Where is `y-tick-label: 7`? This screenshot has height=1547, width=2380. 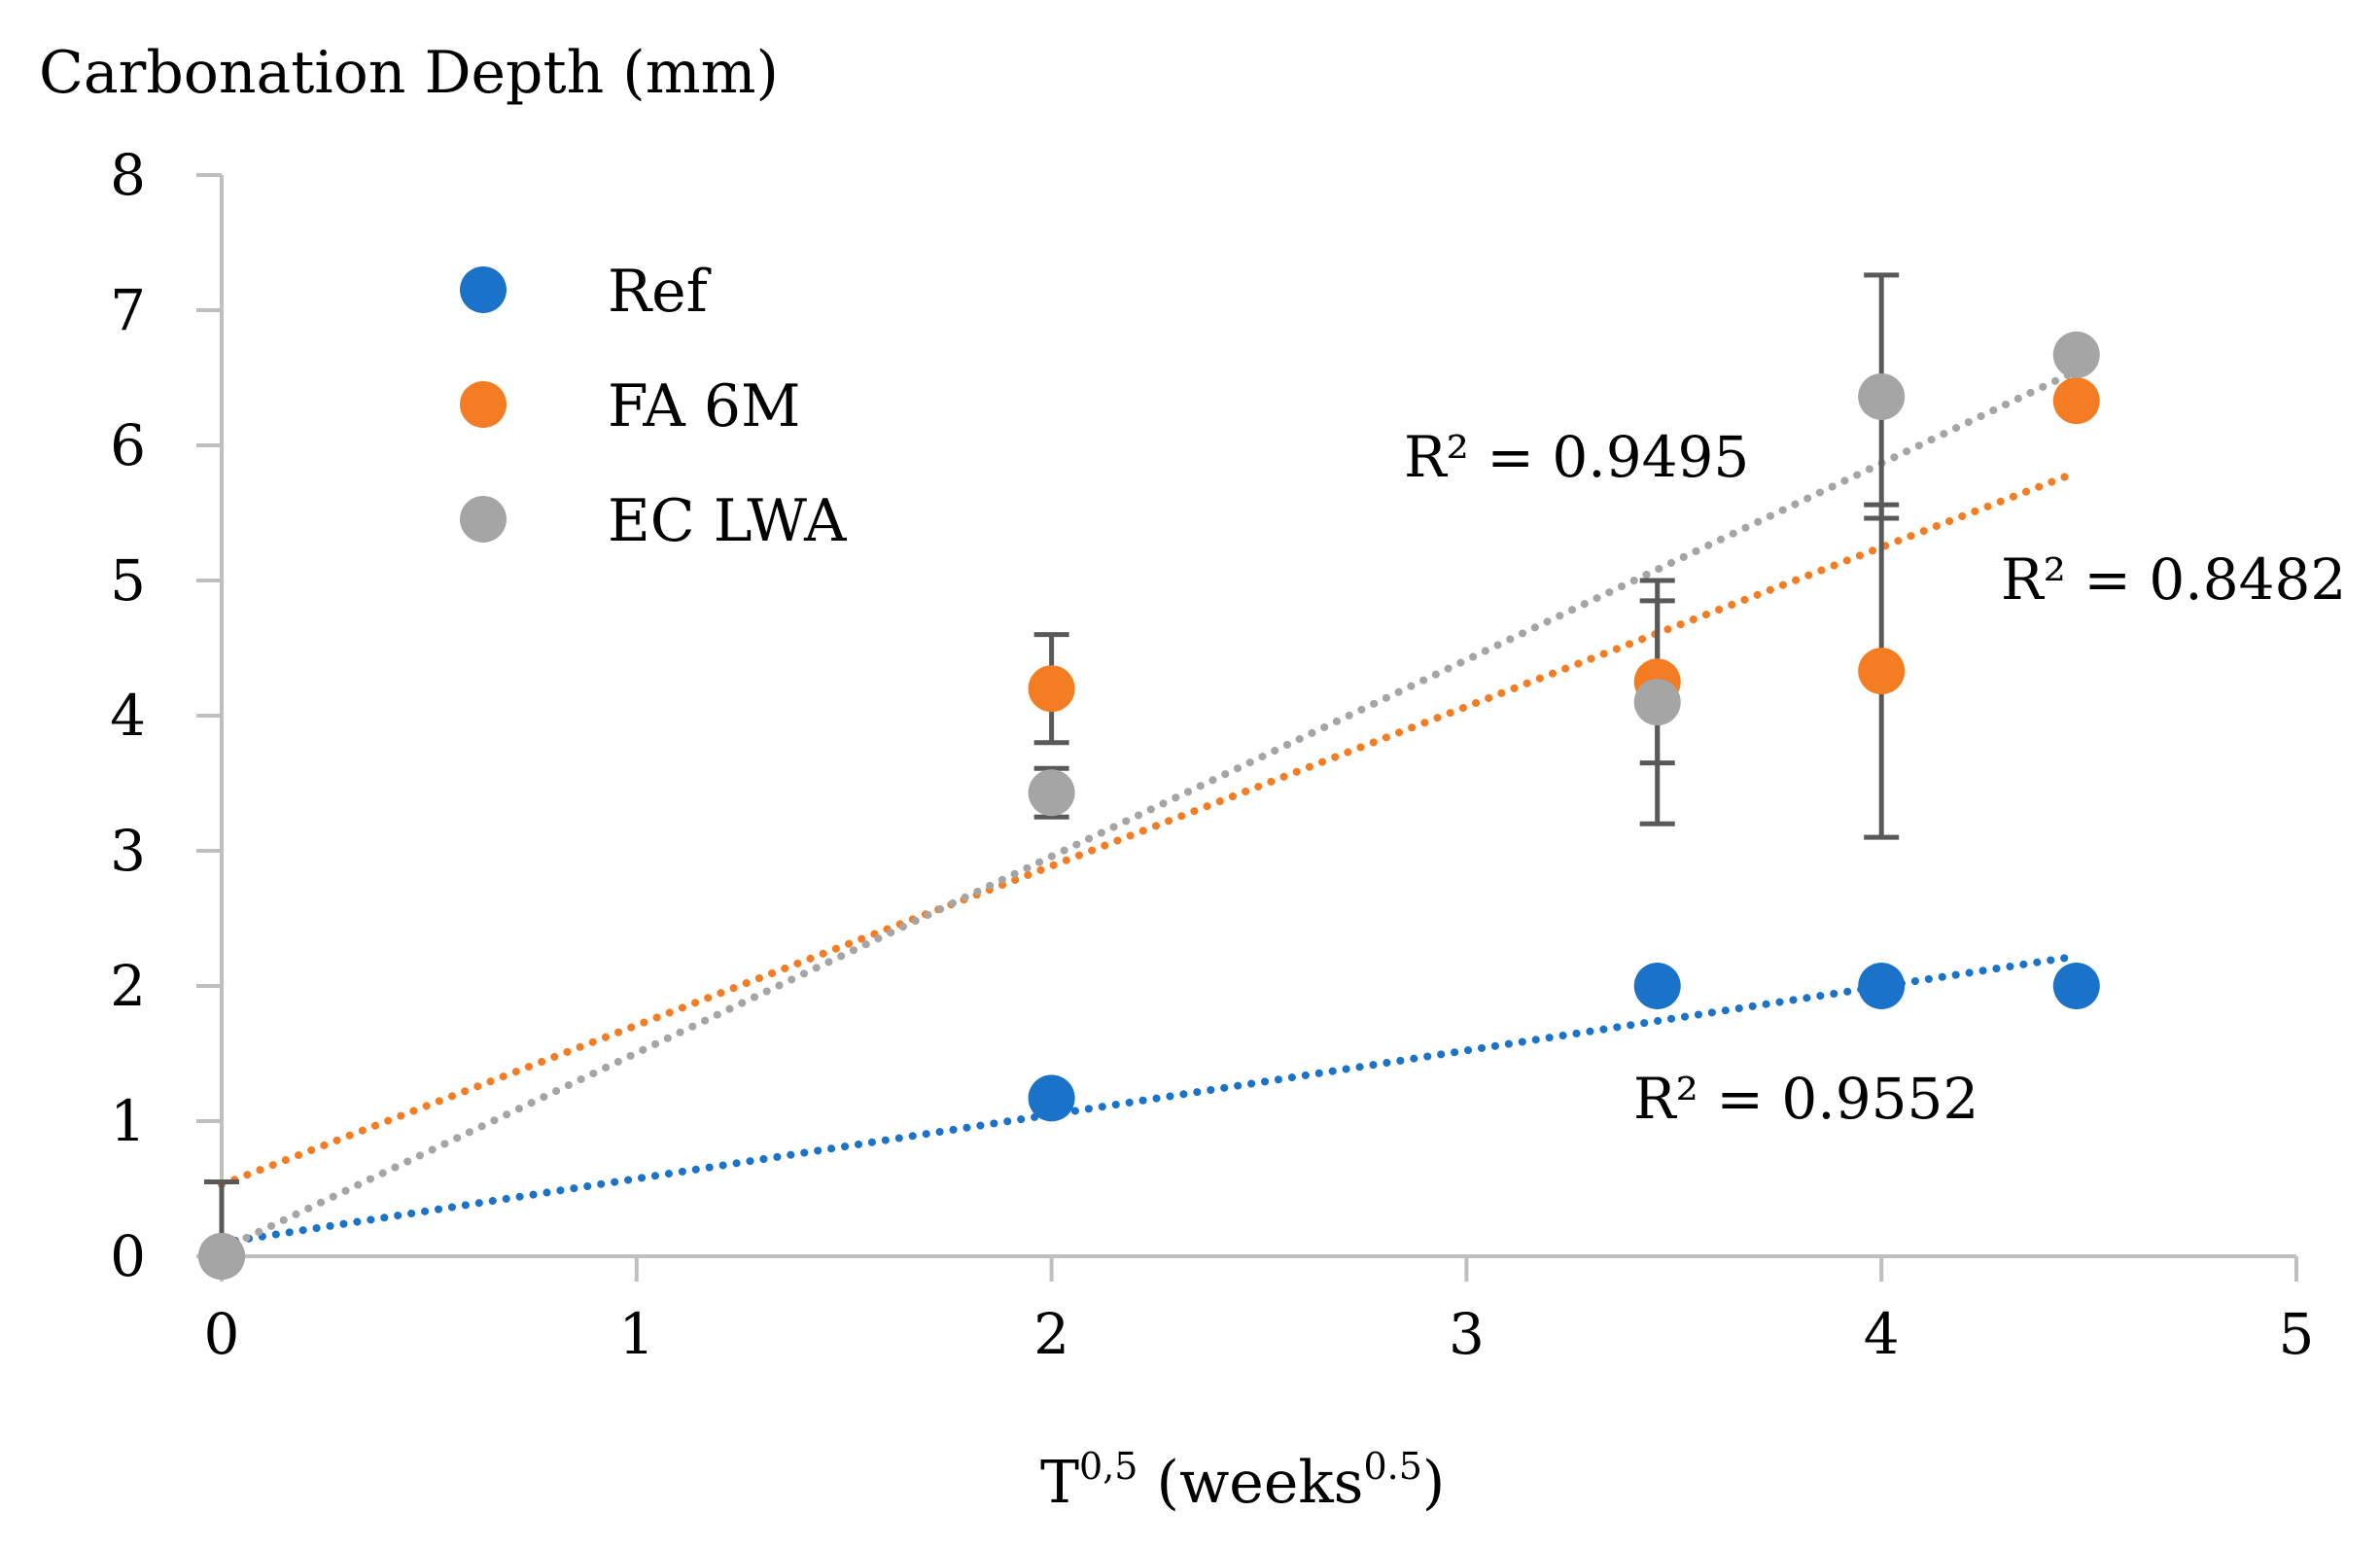
y-tick-label: 7 is located at coordinates (128, 310).